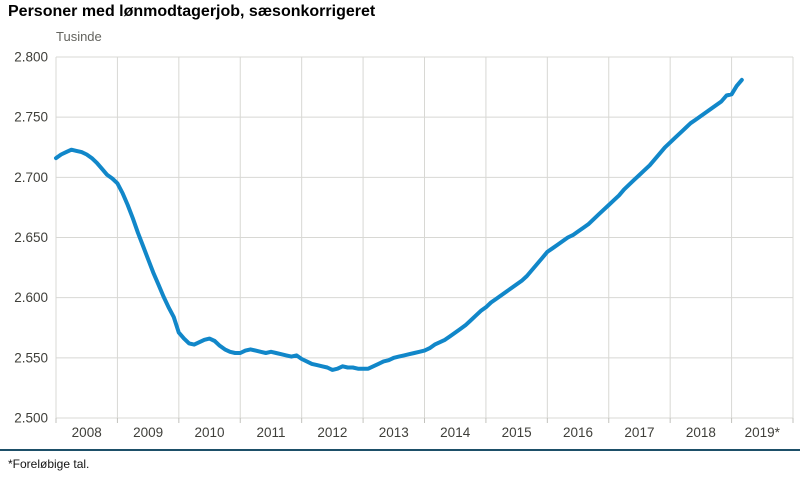 The width and height of the screenshot is (800, 477). Describe the element at coordinates (31, 117) in the screenshot. I see `y-tick-label: 2.750` at that location.